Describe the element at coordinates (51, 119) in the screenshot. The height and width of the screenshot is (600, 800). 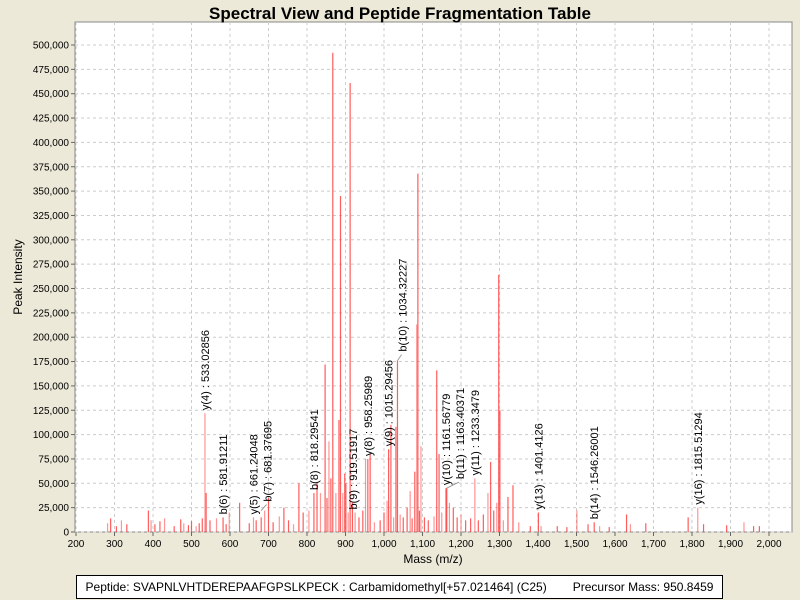
I see `y-tick-label: 425,000` at that location.